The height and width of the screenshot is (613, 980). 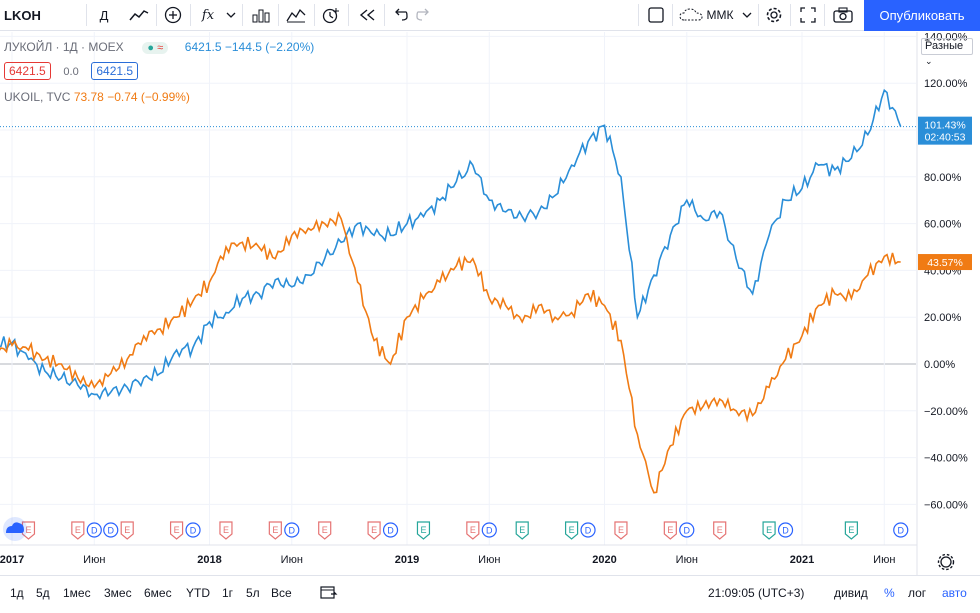 I want to click on publish-button: Опубликовать, so click(x=922, y=15).